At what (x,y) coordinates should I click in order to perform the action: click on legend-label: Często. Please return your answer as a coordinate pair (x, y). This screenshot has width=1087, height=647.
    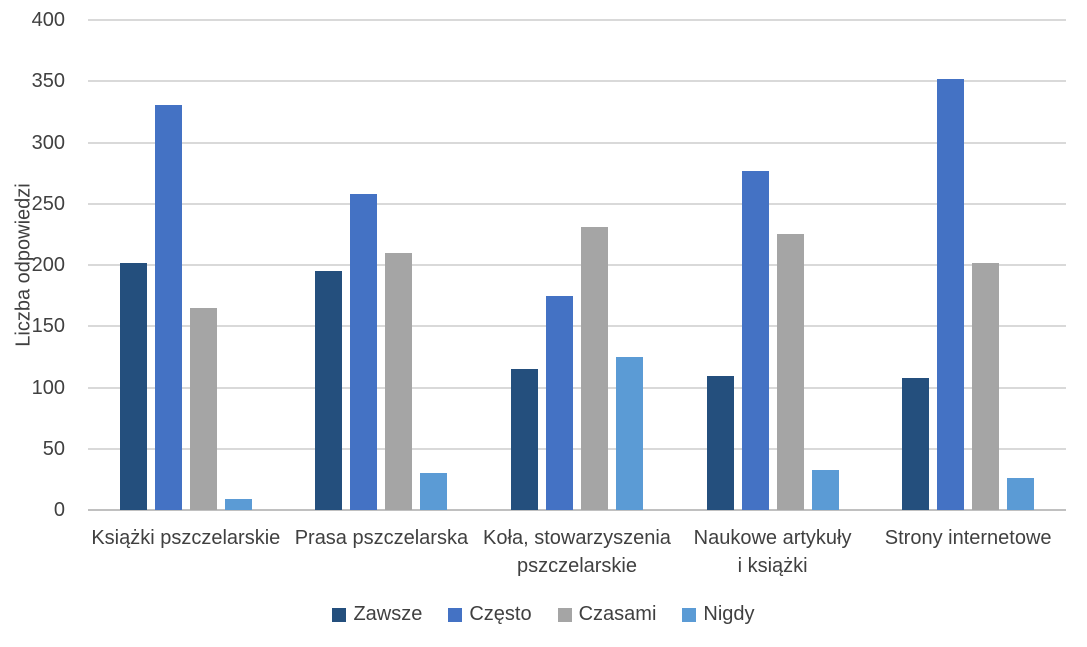
    Looking at the image, I should click on (500, 614).